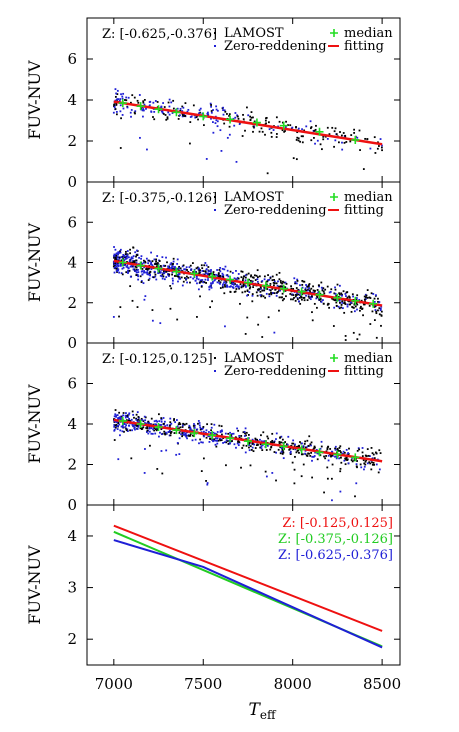 This screenshot has width=459, height=732. I want to click on y-tick-label: 6, so click(72, 59).